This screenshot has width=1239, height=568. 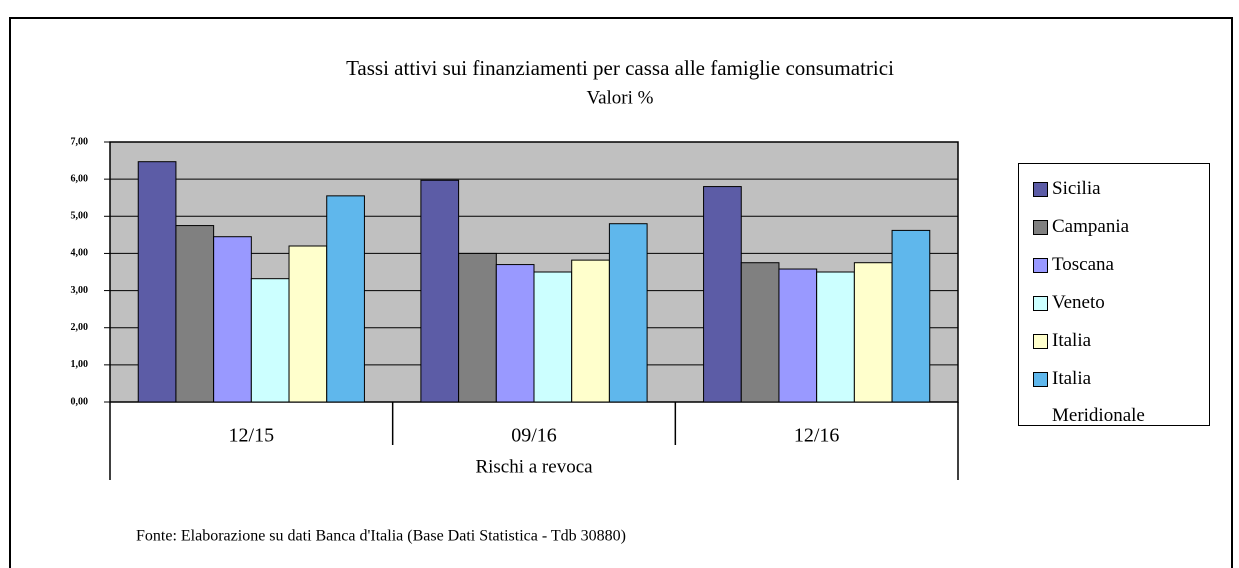 I want to click on y-tick-label: 6,00, so click(x=80, y=178).